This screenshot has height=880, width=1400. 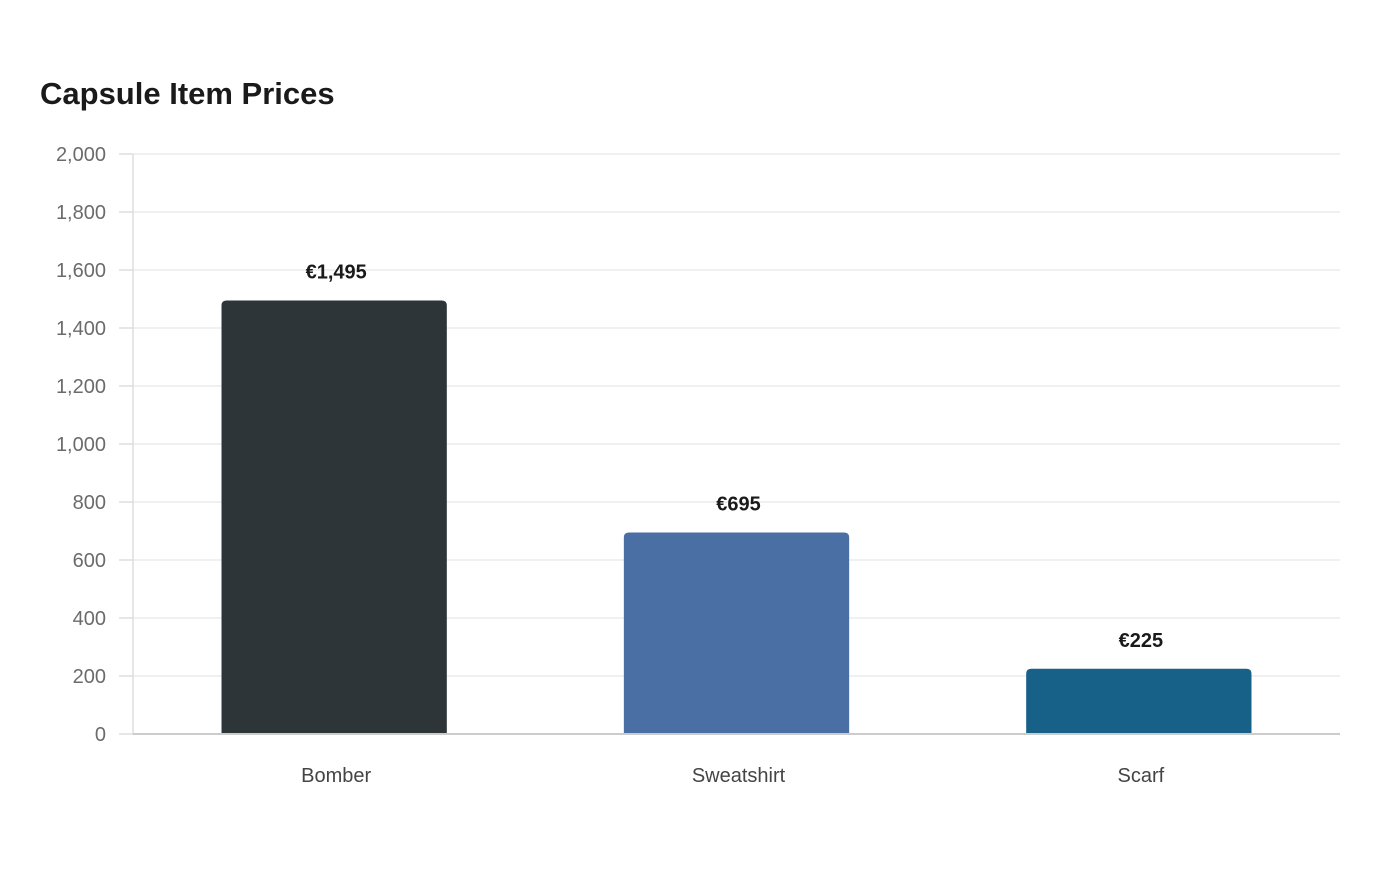 I want to click on y-tick-label: 200, so click(x=89, y=677).